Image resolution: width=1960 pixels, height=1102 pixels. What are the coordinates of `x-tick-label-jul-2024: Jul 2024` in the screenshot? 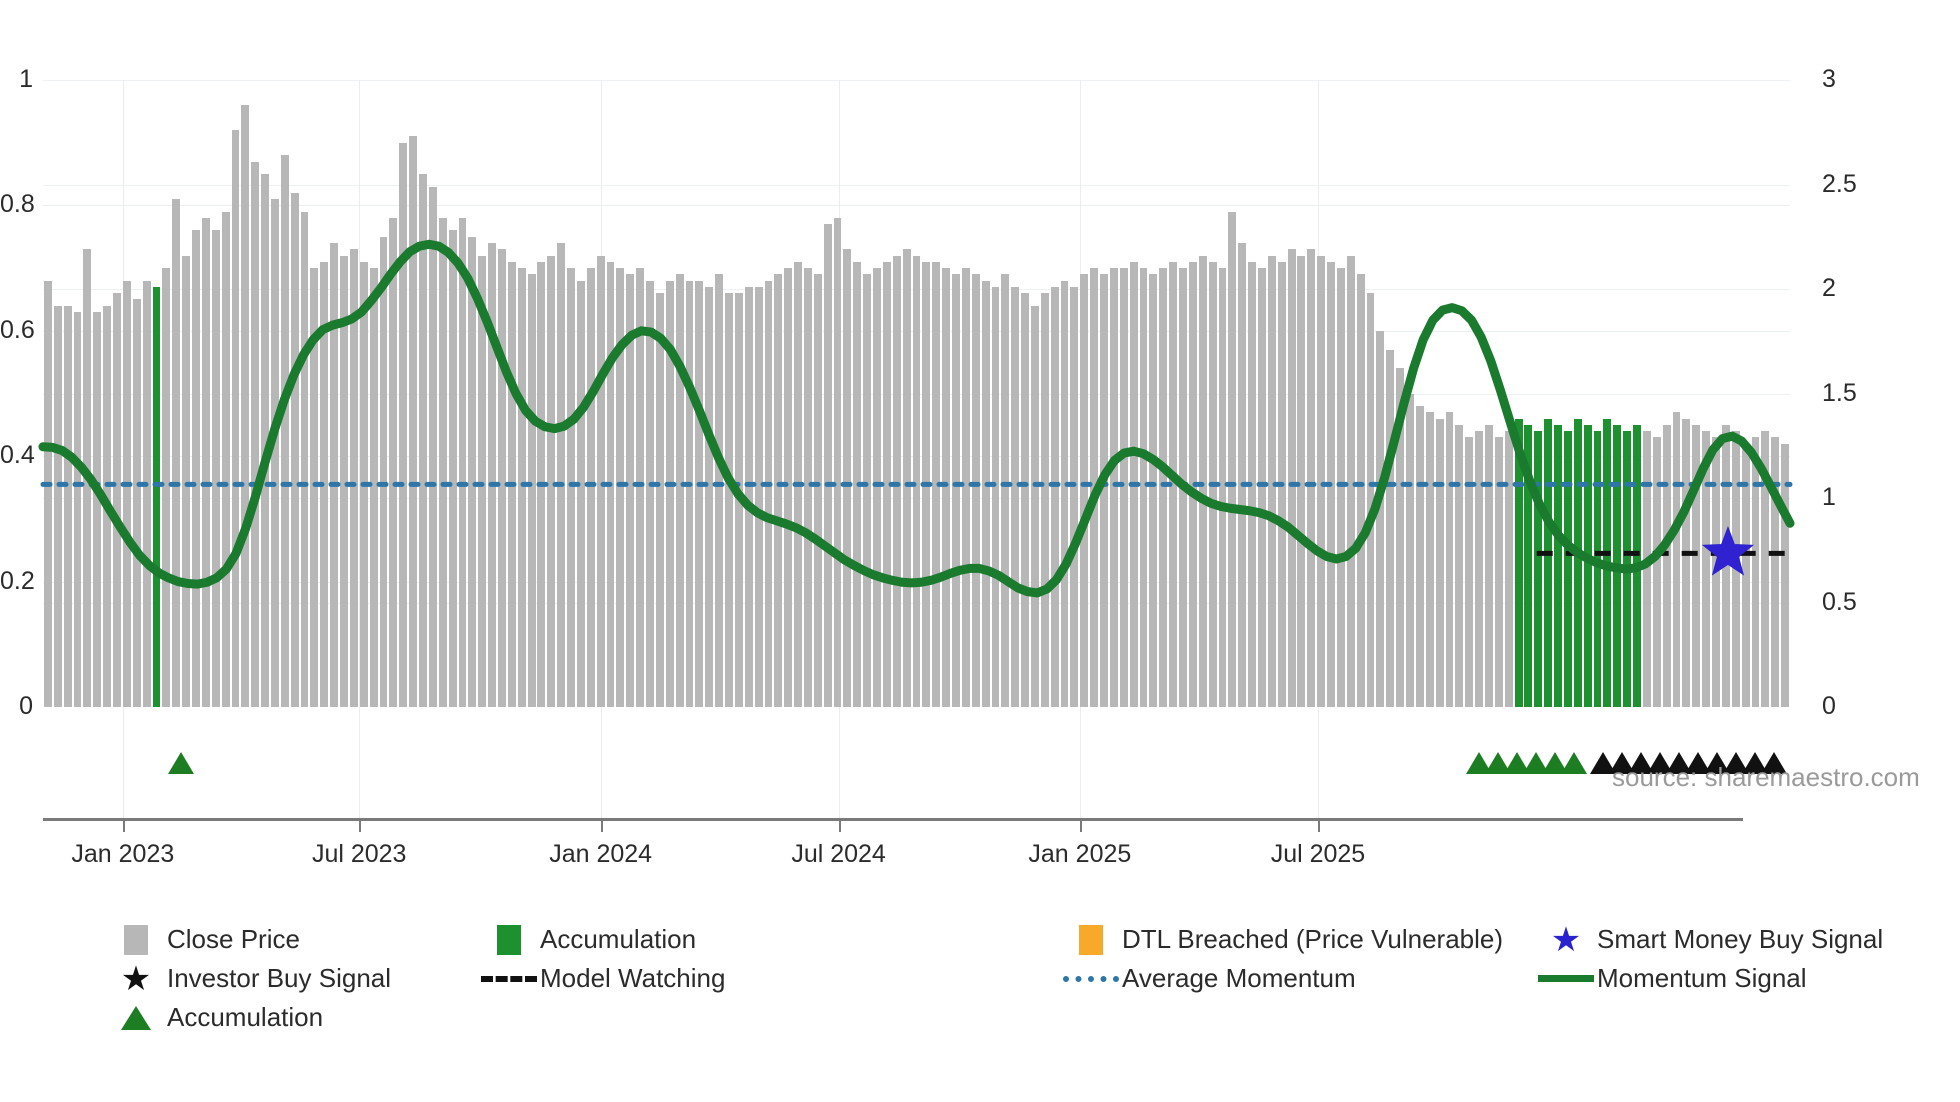 It's located at (838, 854).